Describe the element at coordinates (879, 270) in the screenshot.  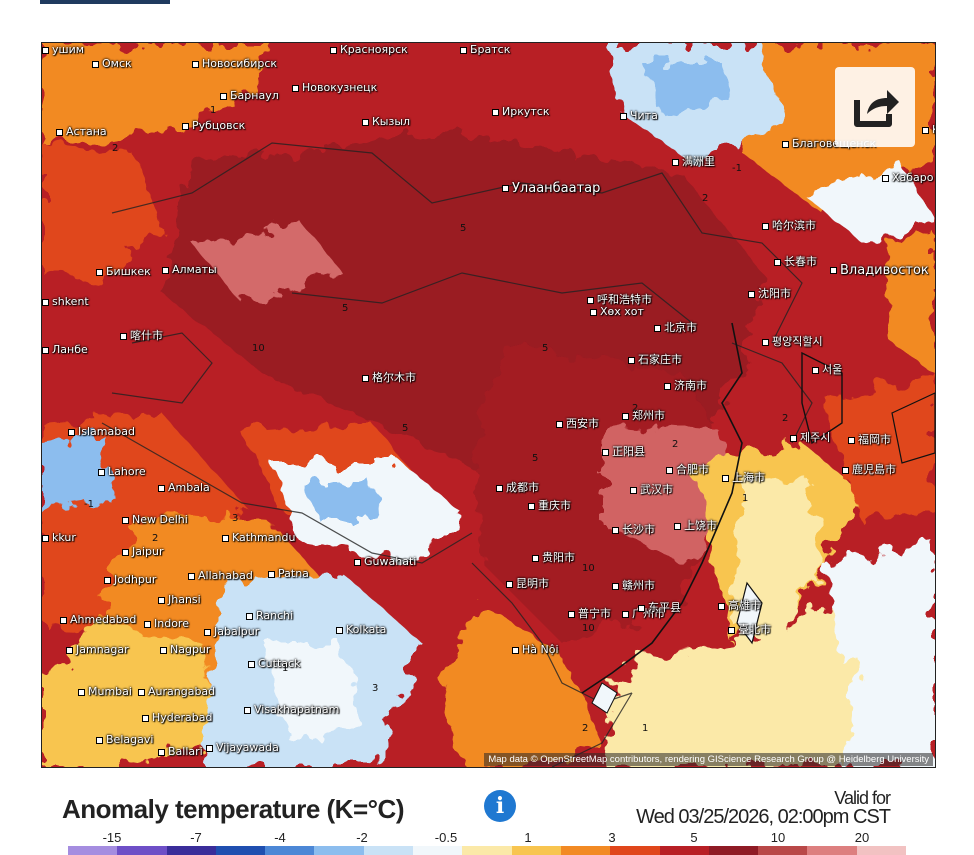
I see `place-label: Владивосток` at that location.